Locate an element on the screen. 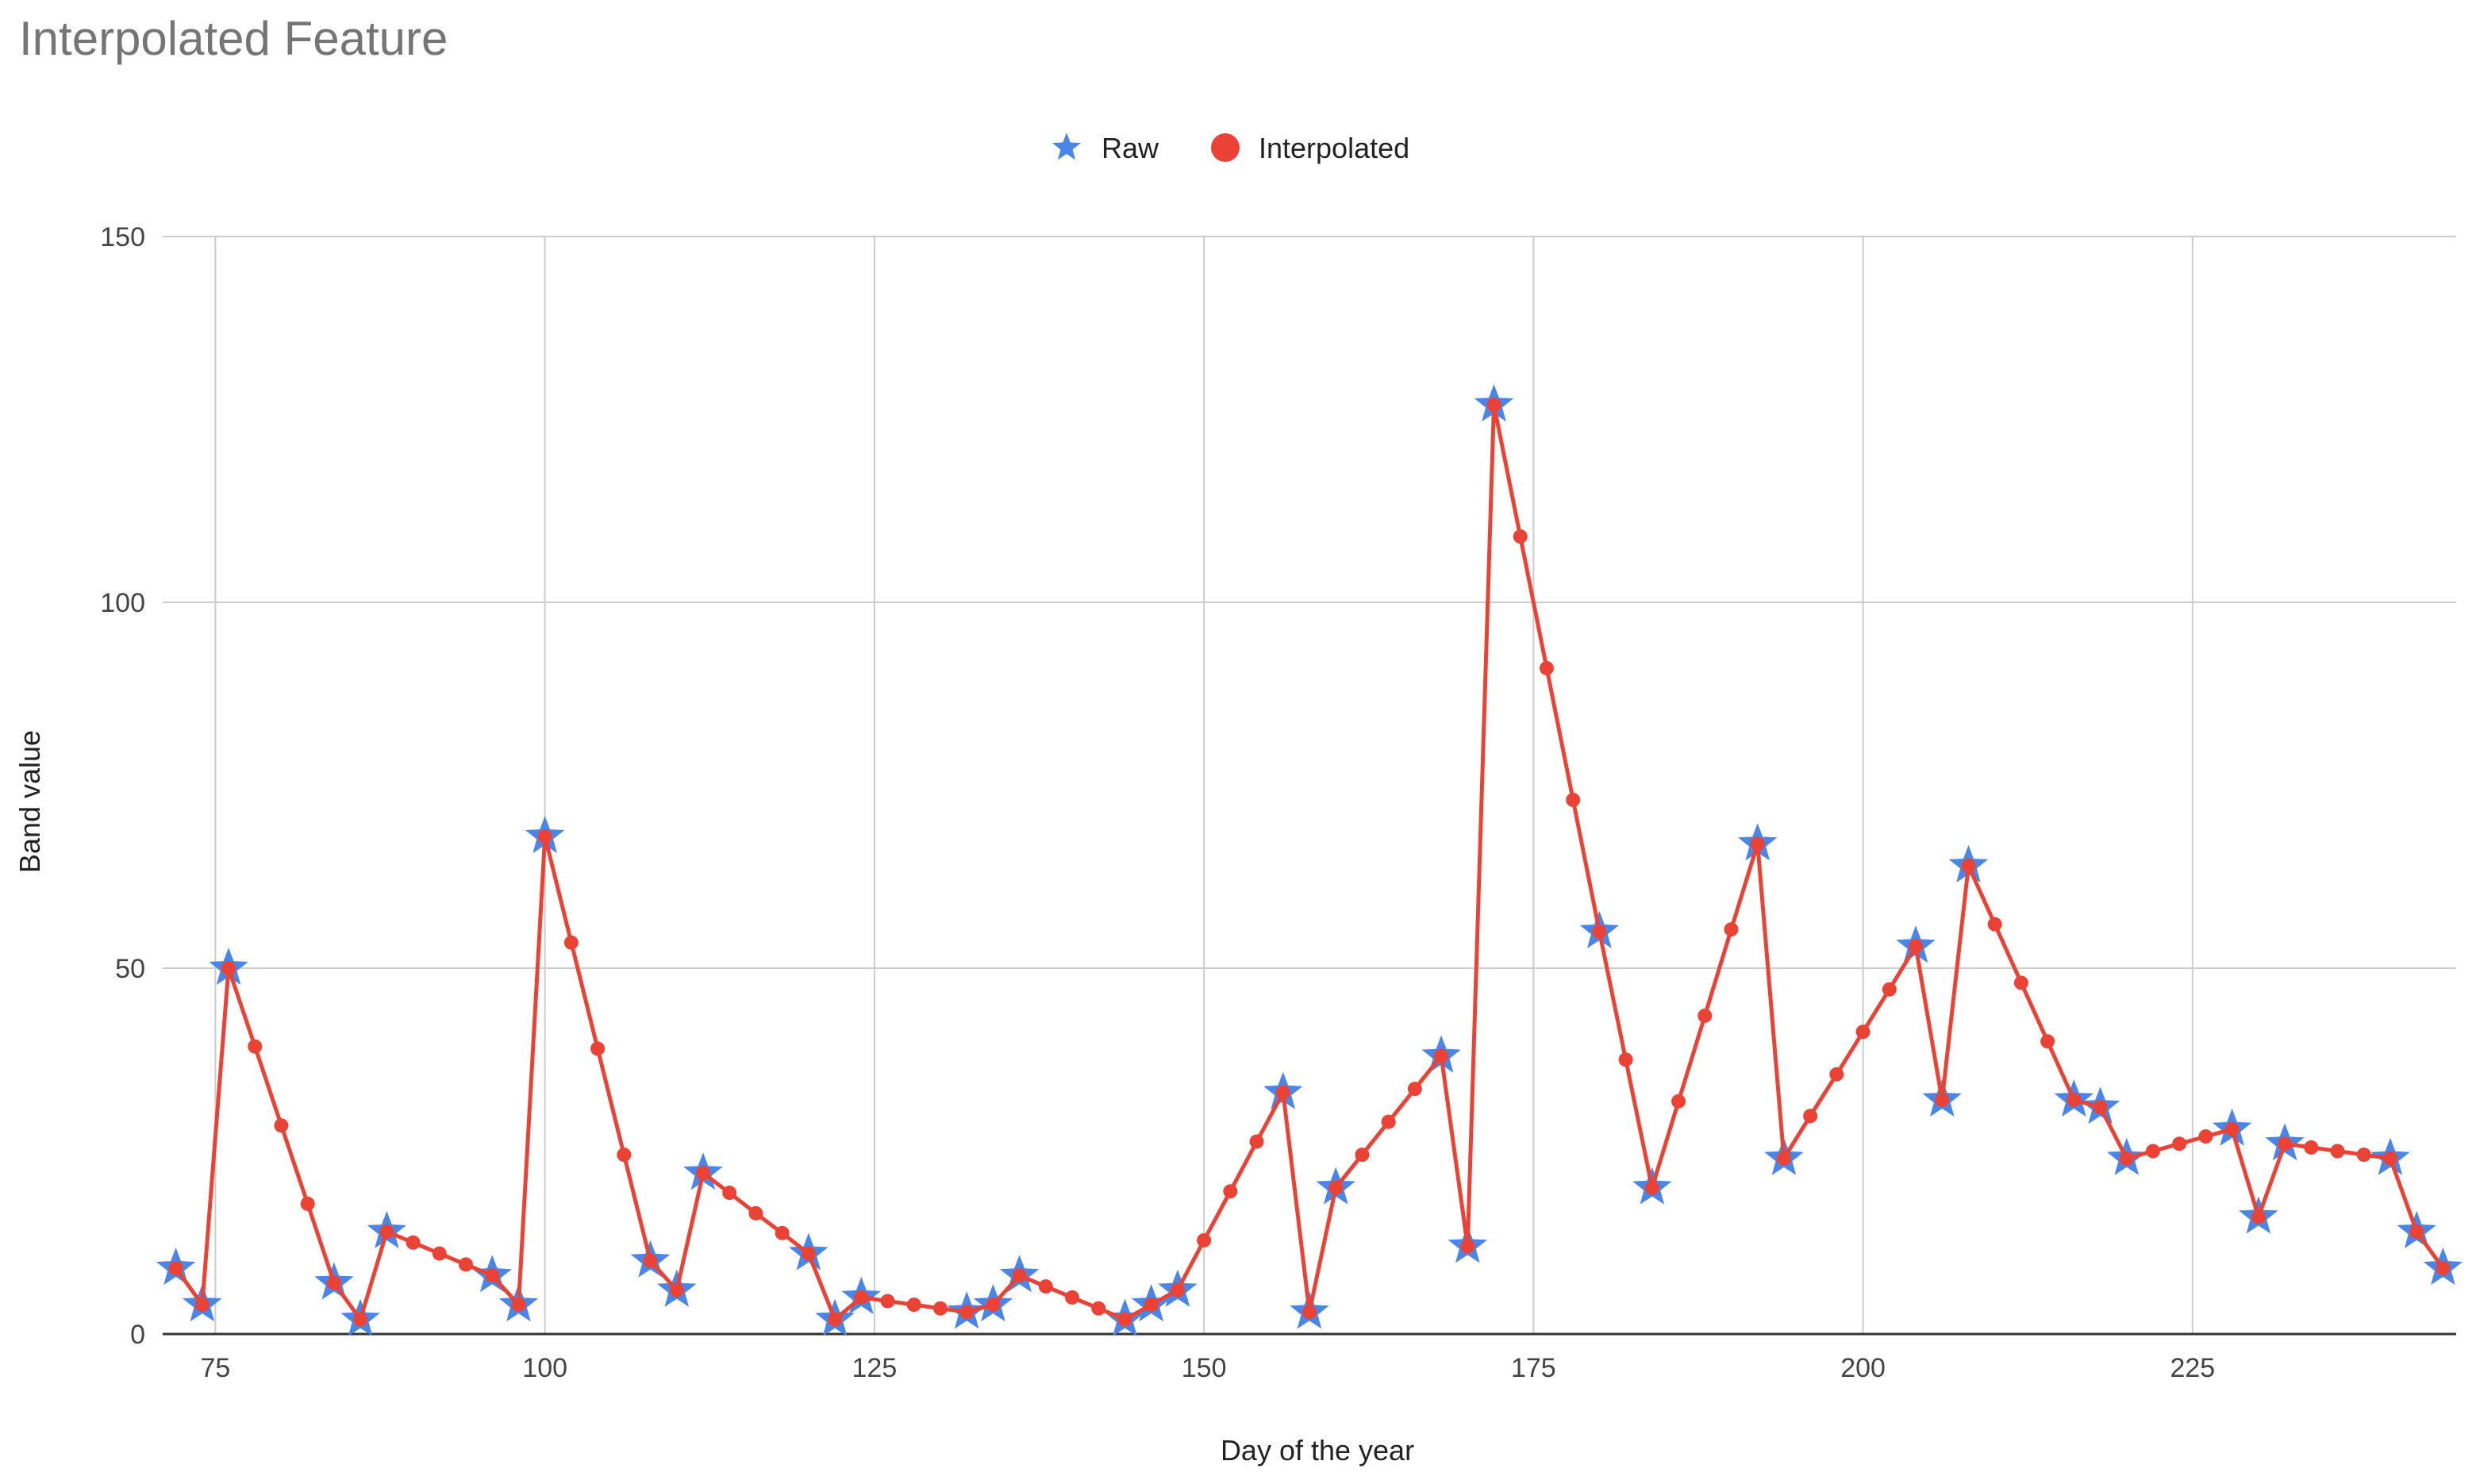  legend-raw-label: Raw is located at coordinates (1130, 148).